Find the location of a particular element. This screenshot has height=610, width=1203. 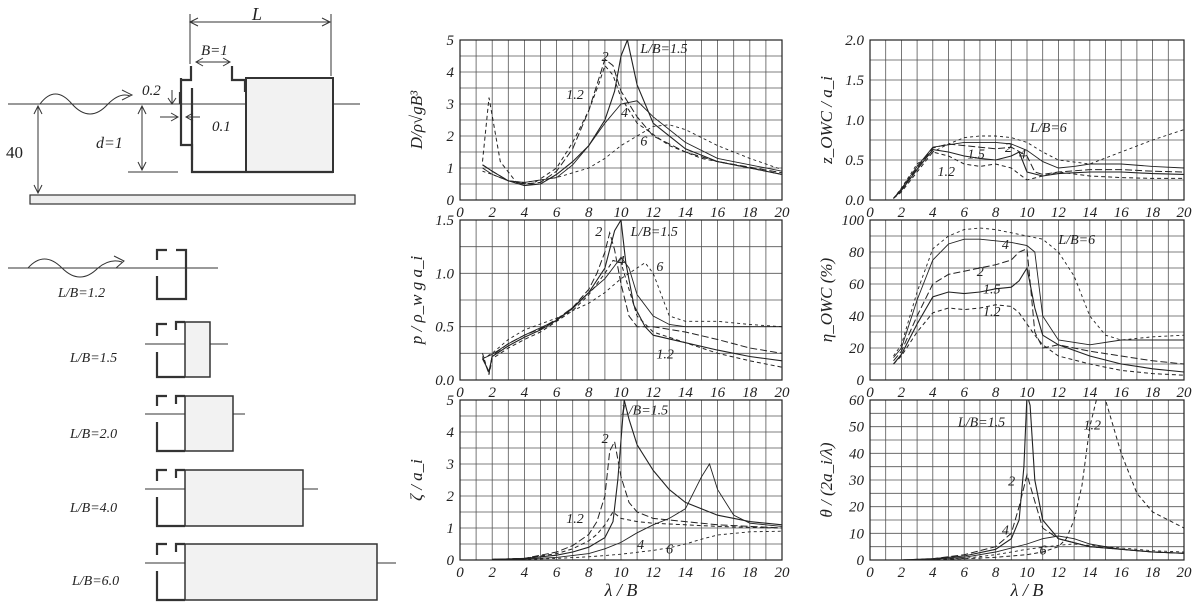

y-tick-label: 10 is located at coordinates (857, 534).